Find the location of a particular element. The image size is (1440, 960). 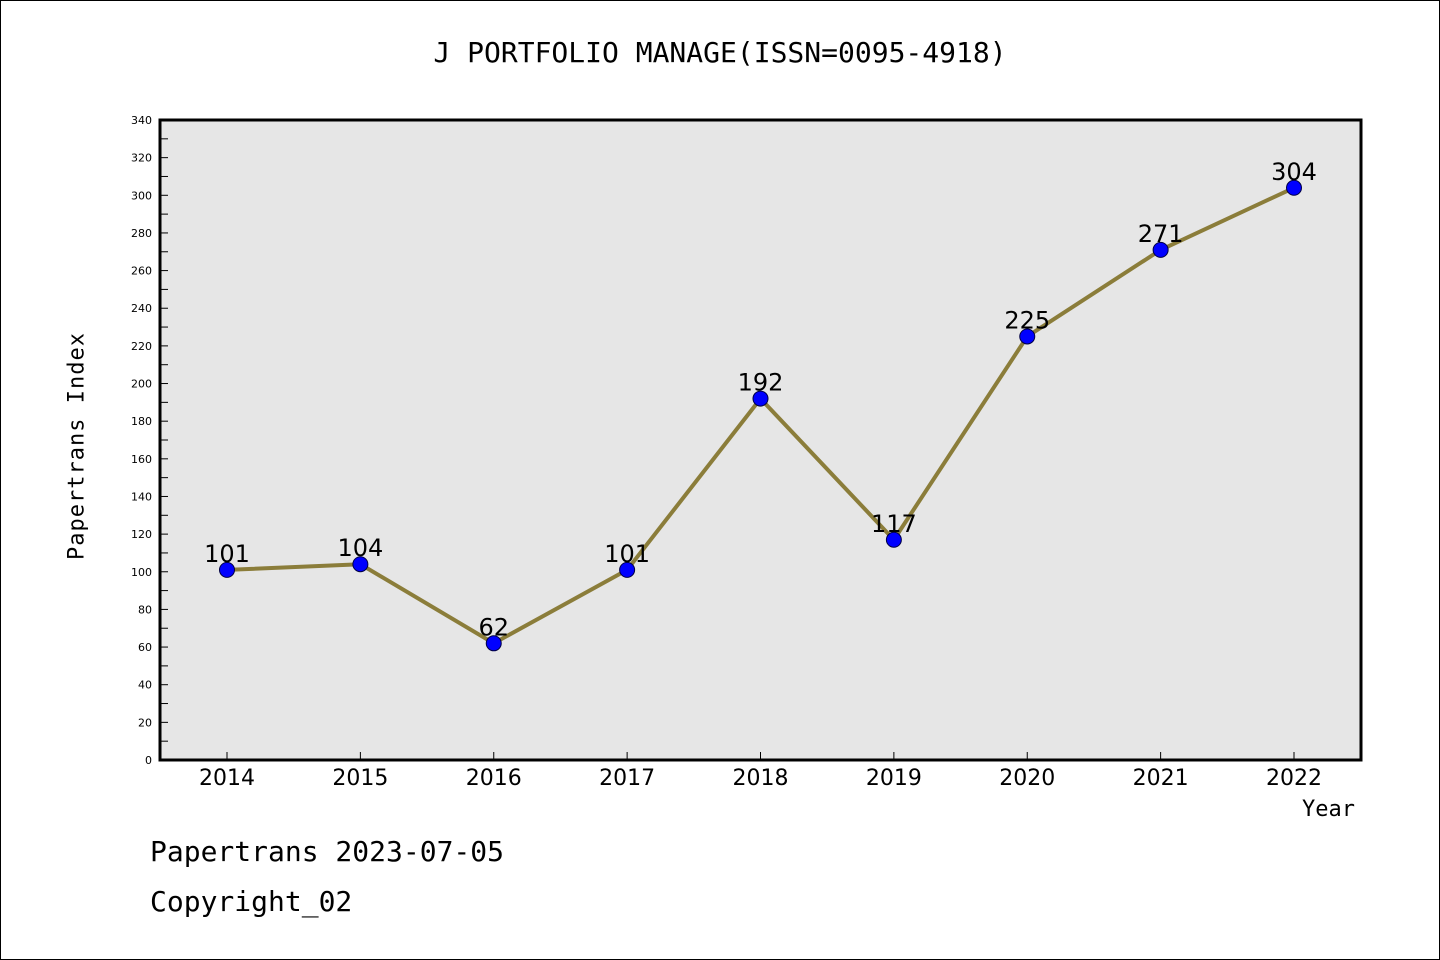

y-tick-label: 340 is located at coordinates (141, 120).